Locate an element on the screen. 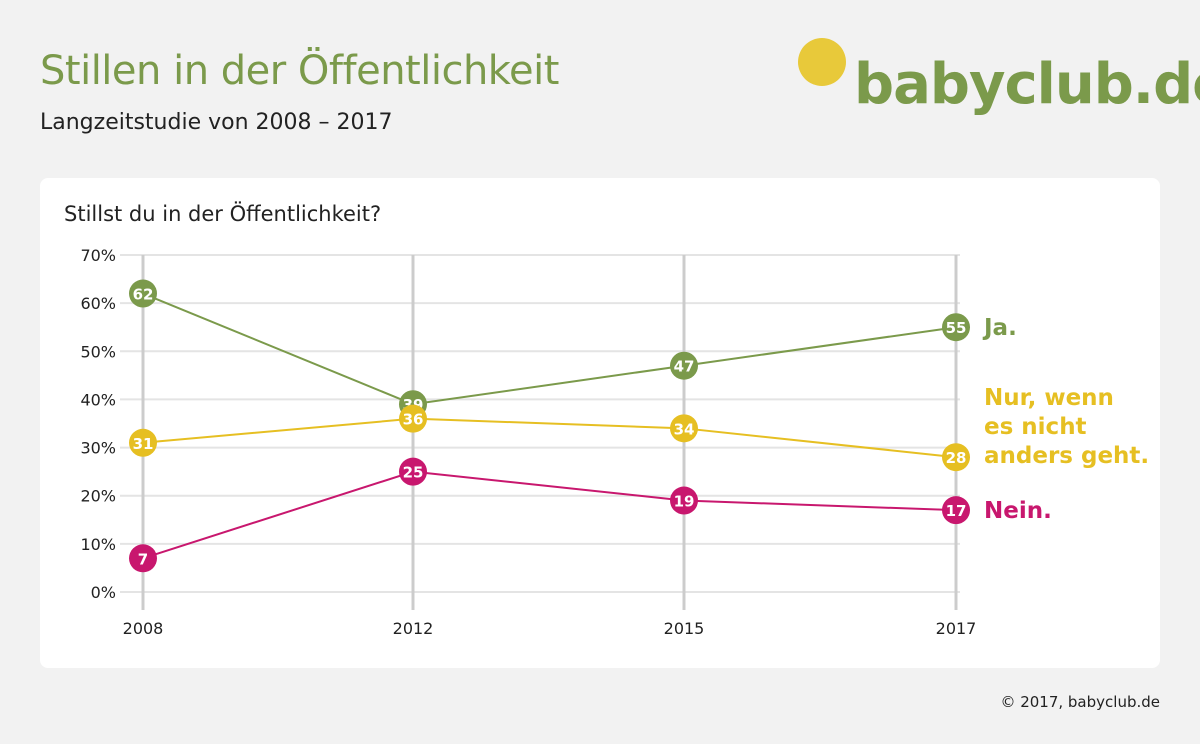 The image size is (1200, 744). x-tick-label: 2015 is located at coordinates (684, 628).